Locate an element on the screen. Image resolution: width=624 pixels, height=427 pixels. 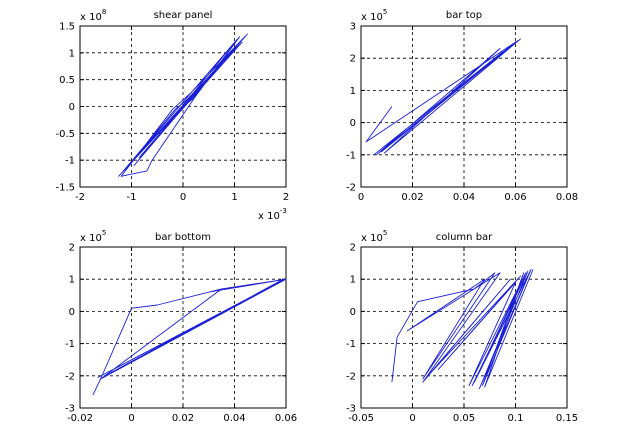
y-tick-label: -0.5 is located at coordinates (65, 134).